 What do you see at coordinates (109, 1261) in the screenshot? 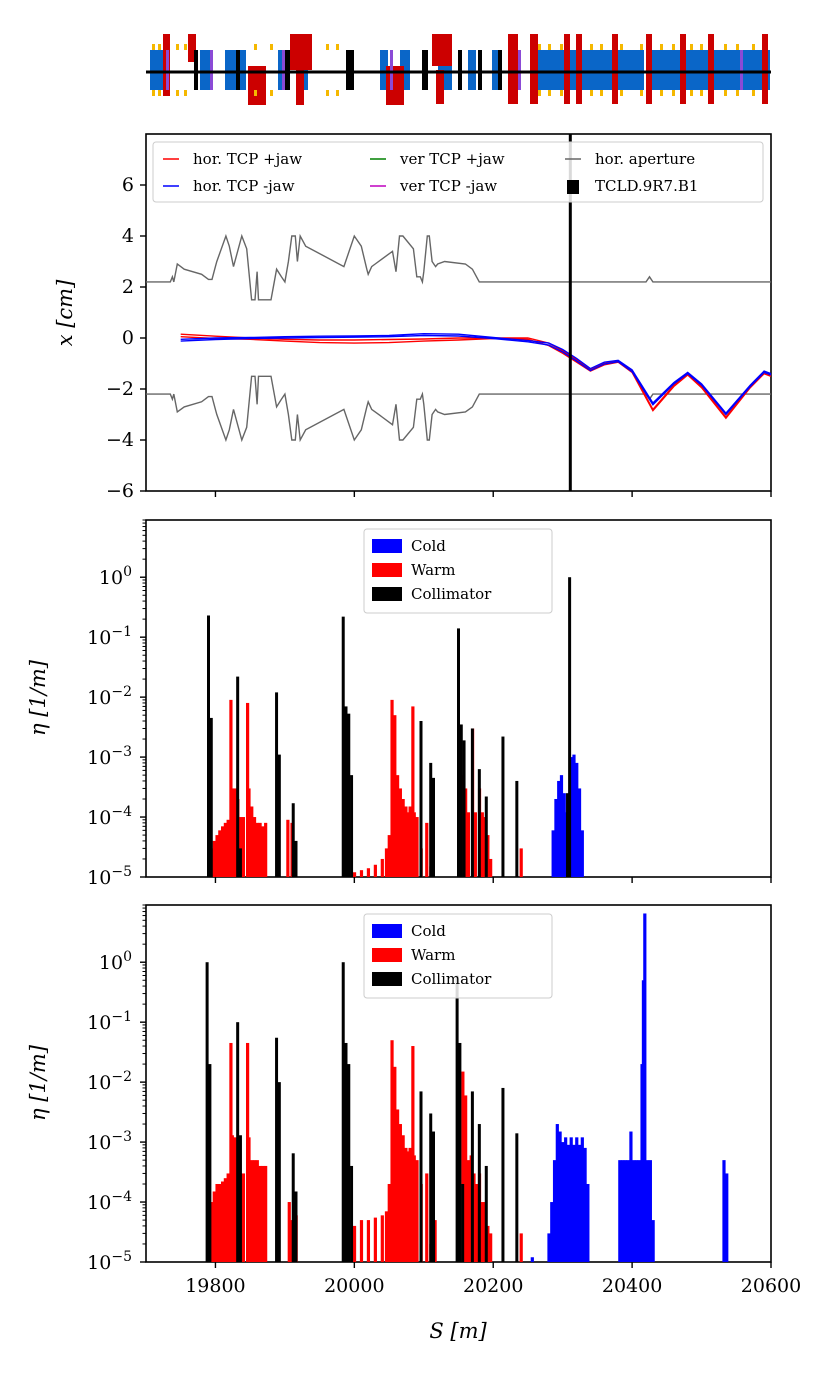
I see `y-tick-label: 10⁻⁵` at bounding box center [109, 1261].